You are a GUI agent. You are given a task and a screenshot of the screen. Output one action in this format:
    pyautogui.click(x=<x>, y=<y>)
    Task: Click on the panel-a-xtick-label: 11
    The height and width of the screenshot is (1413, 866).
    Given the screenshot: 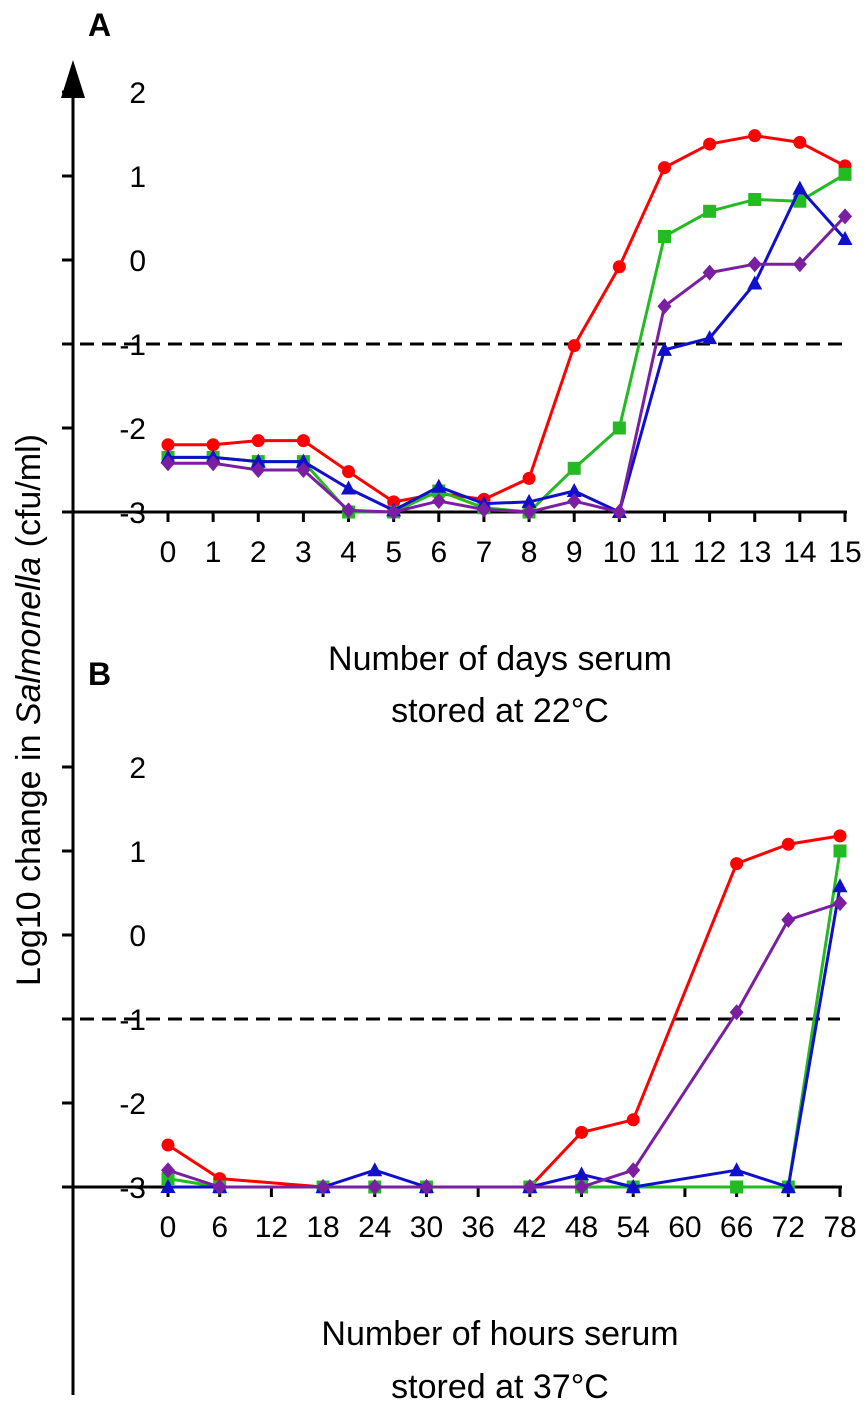 What is the action you would take?
    pyautogui.click(x=664, y=552)
    